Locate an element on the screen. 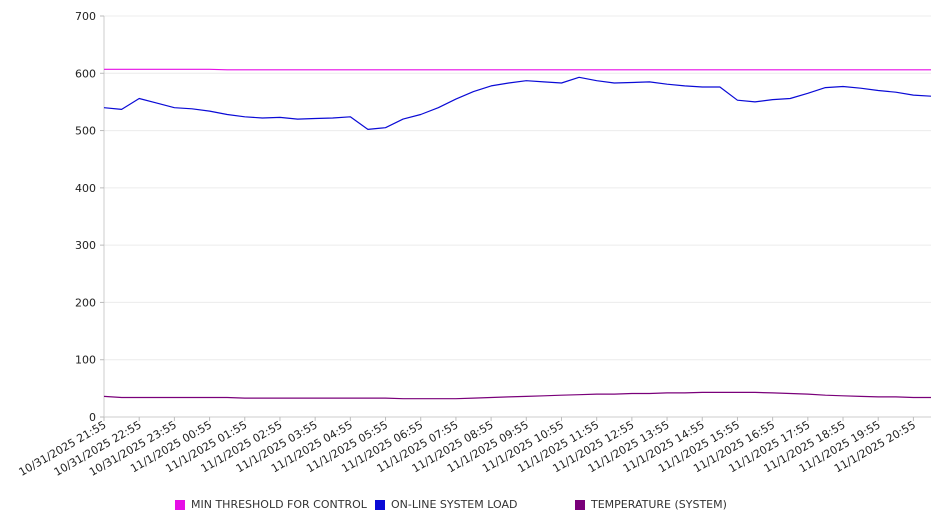 This screenshot has height=526, width=946. legend-label: TEMPERATURE (SYSTEM) is located at coordinates (659, 504).